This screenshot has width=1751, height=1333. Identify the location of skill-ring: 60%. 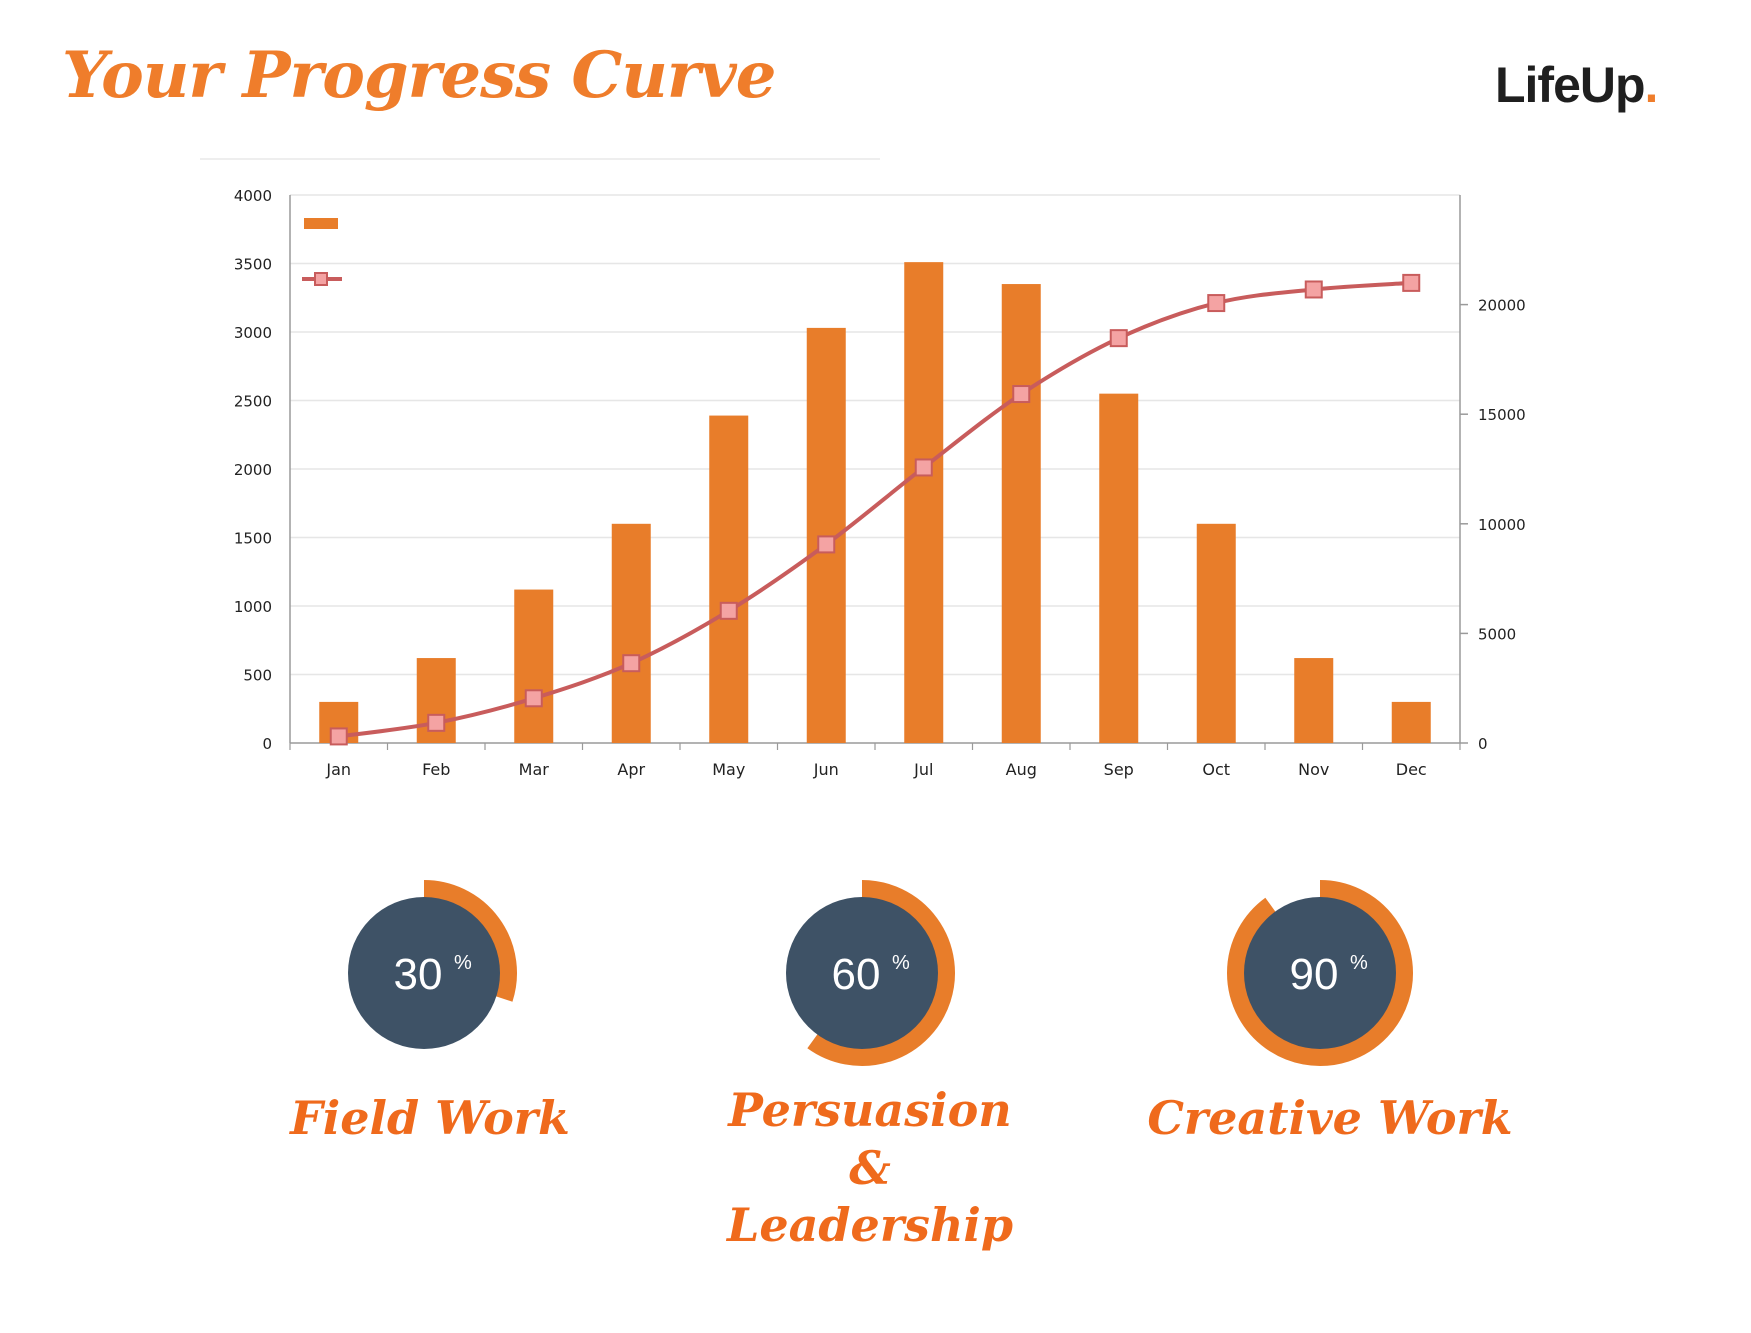
(862, 973).